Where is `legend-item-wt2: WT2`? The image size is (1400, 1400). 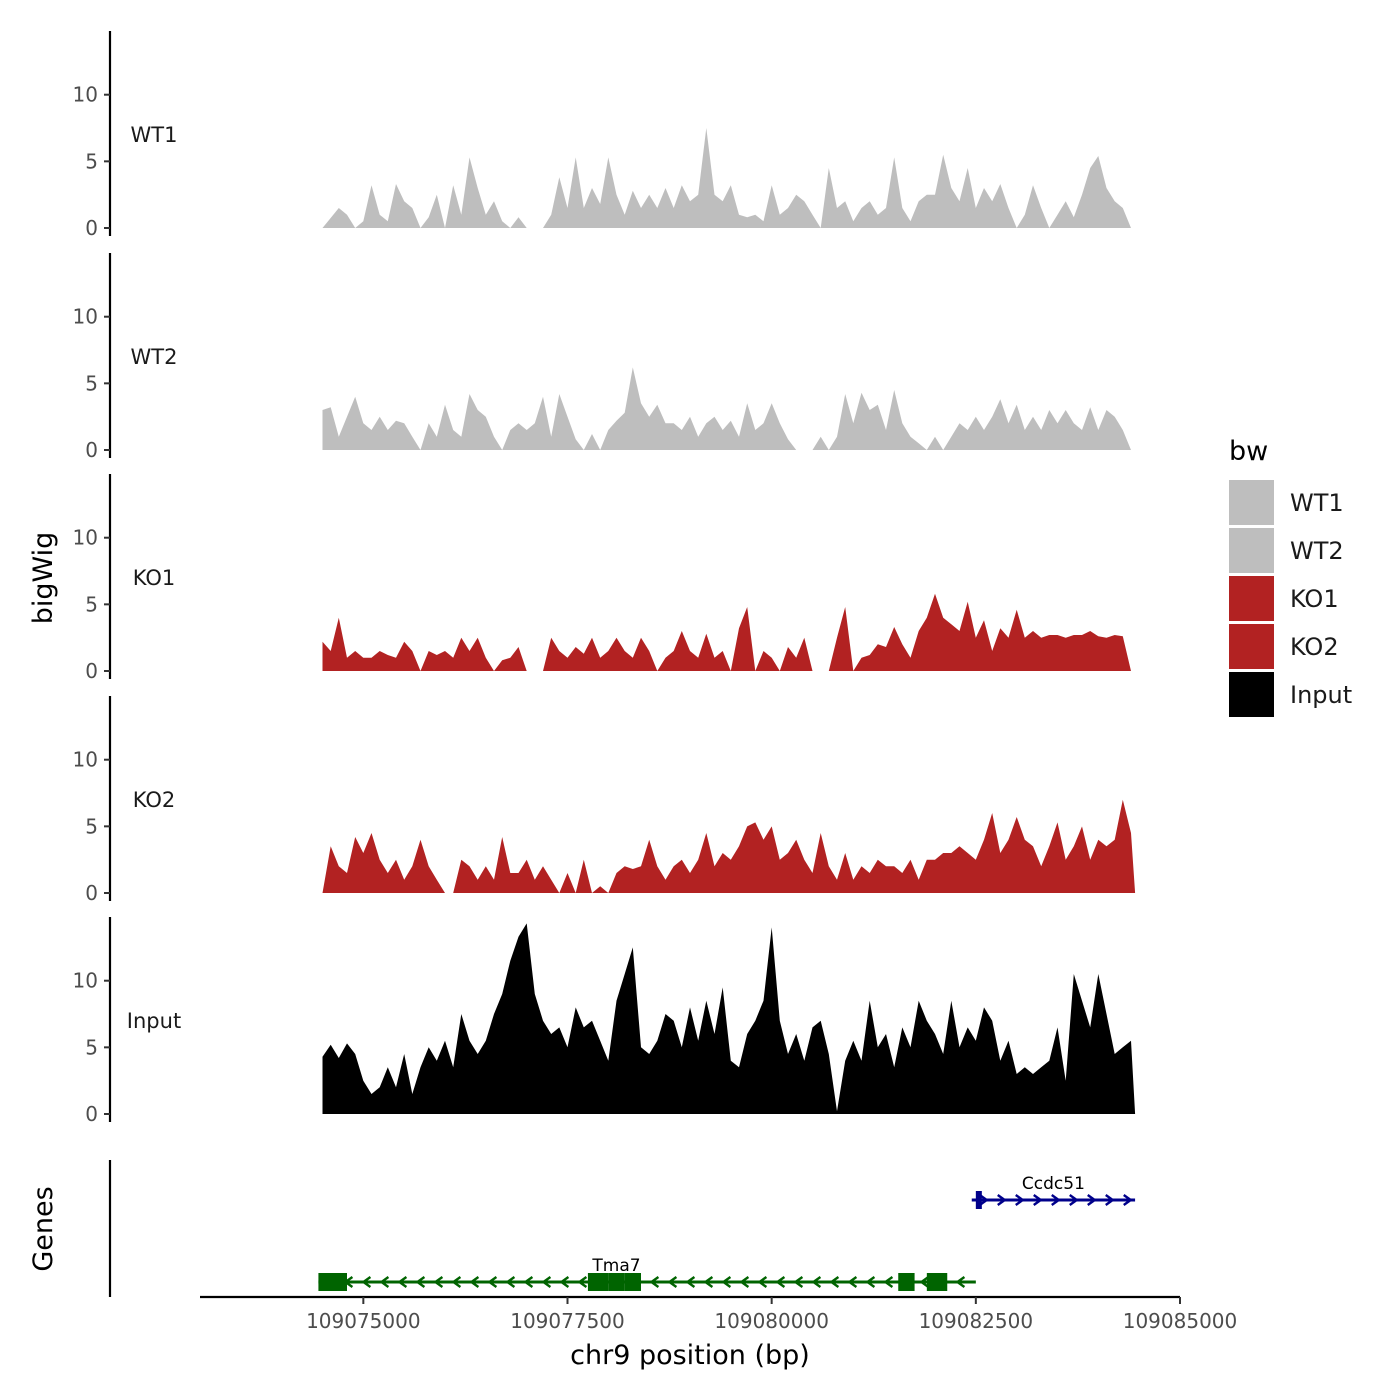
legend-item-wt2: WT2 is located at coordinates (1286, 550).